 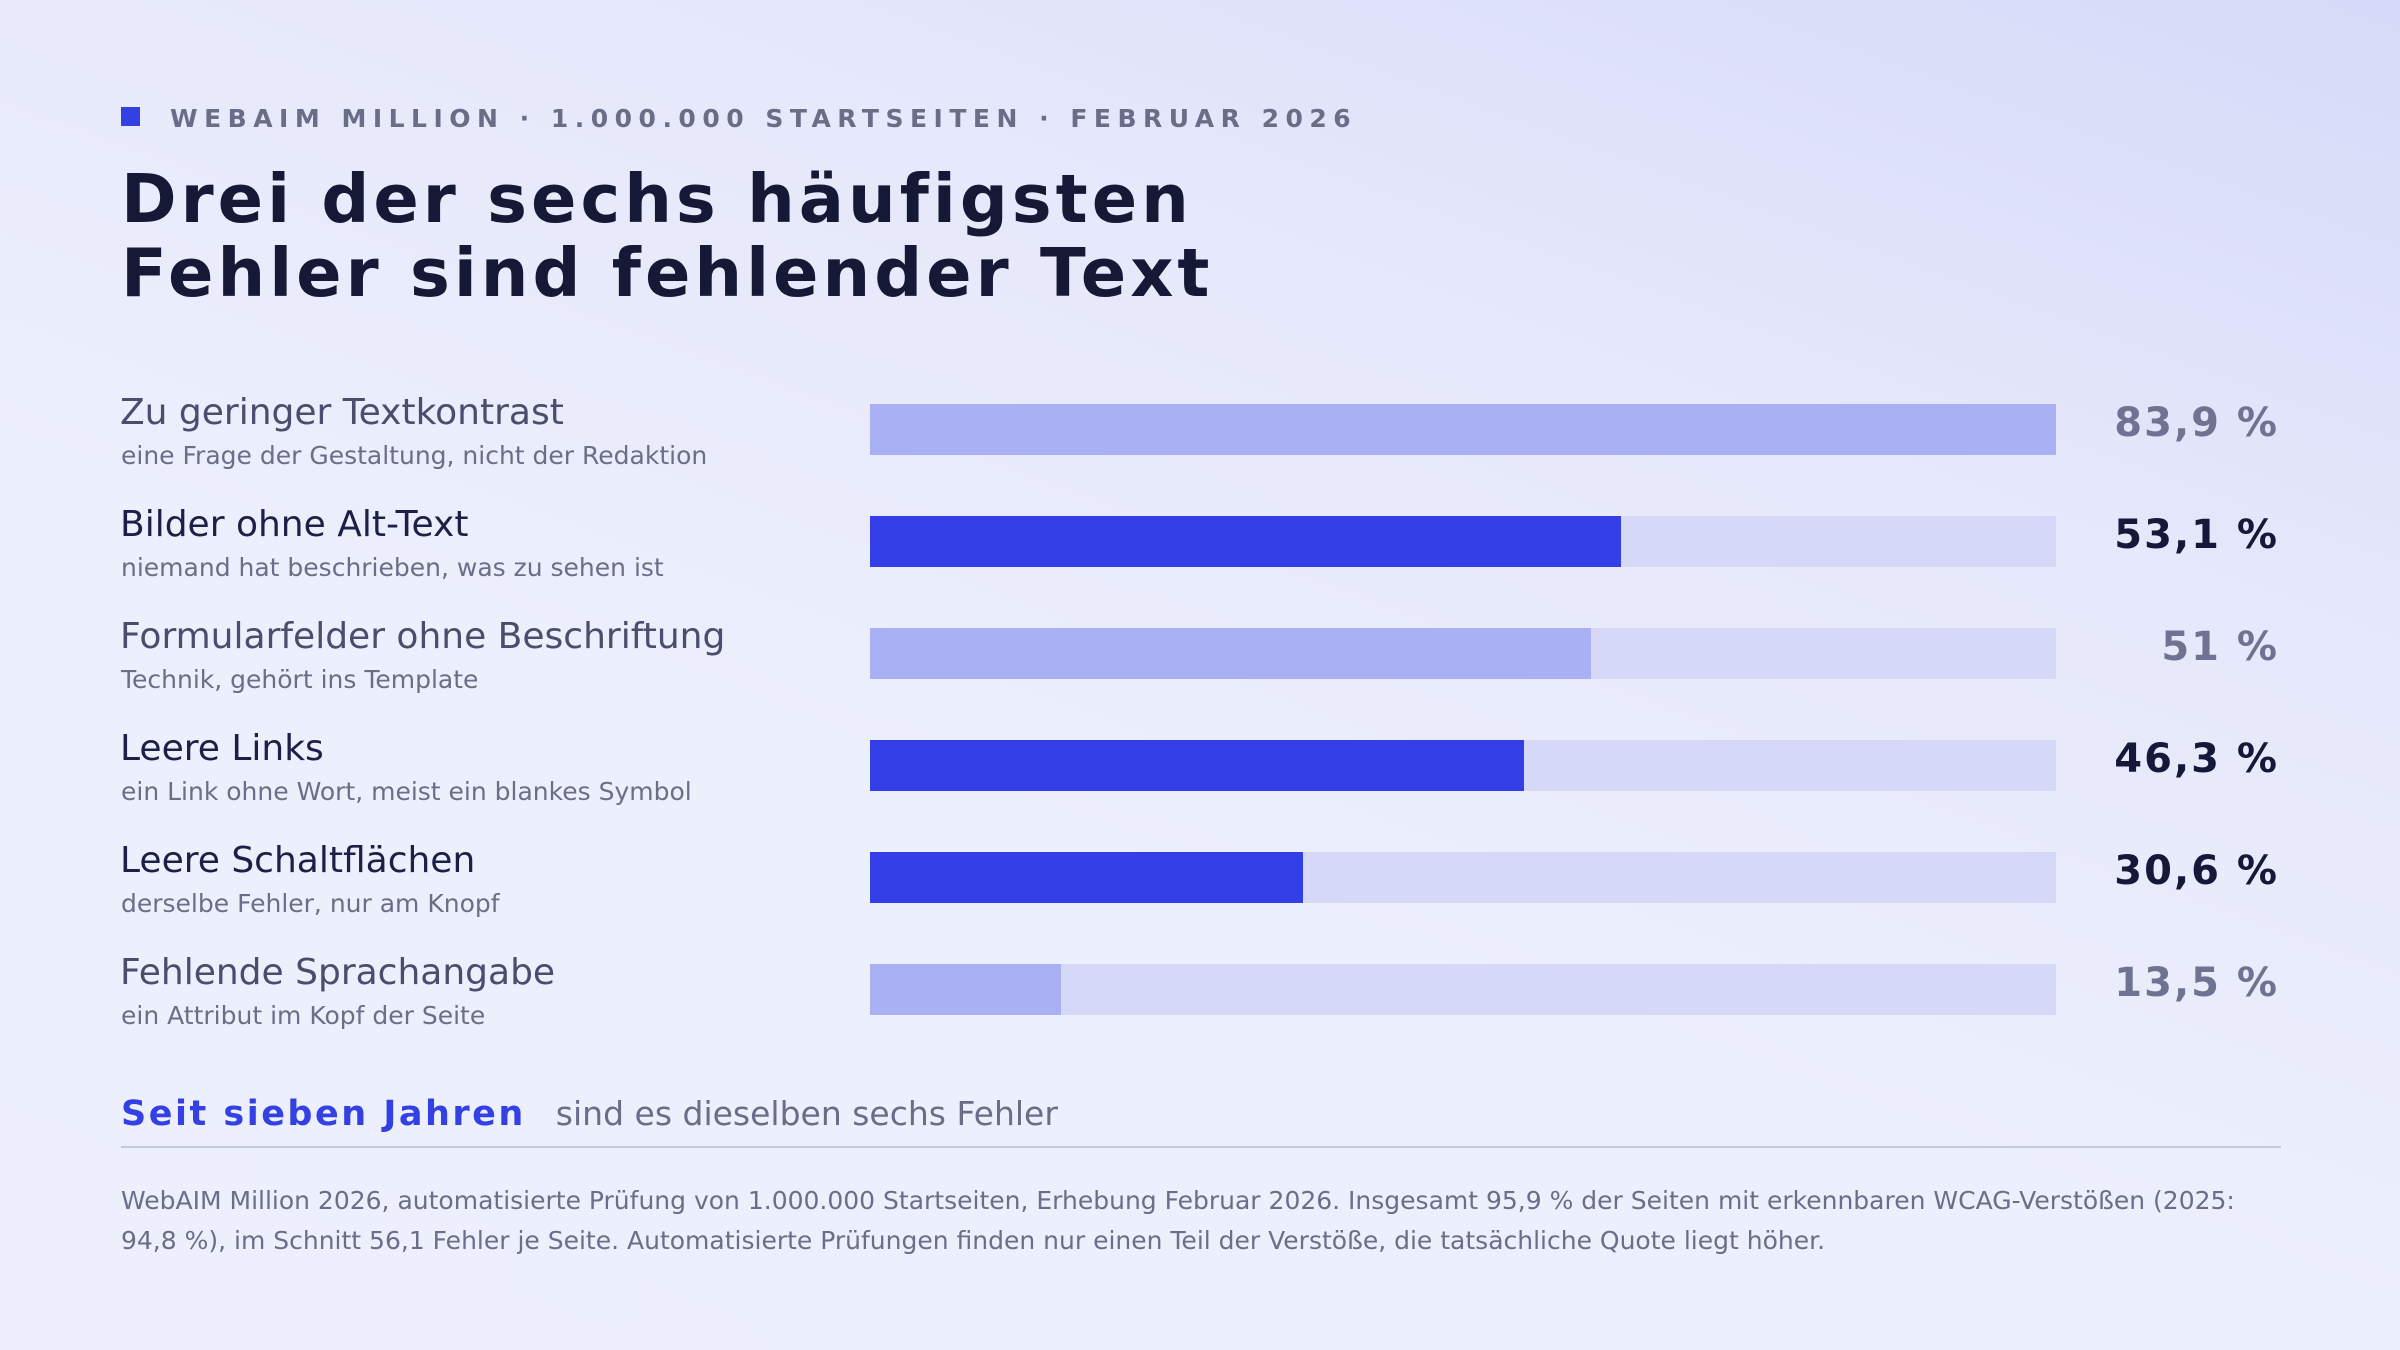 What do you see at coordinates (2196, 535) in the screenshot?
I see `bar-value-label: 53,1 %` at bounding box center [2196, 535].